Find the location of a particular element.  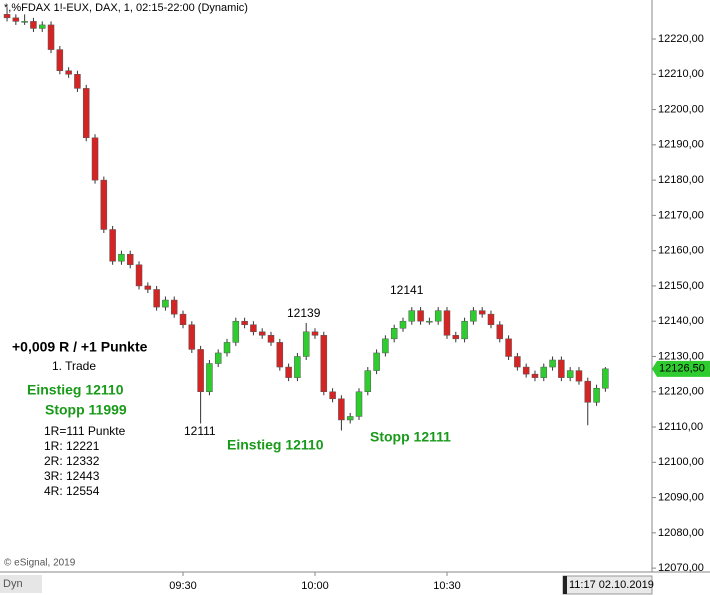

y-tick-label: 12200,00 is located at coordinates (681, 109).